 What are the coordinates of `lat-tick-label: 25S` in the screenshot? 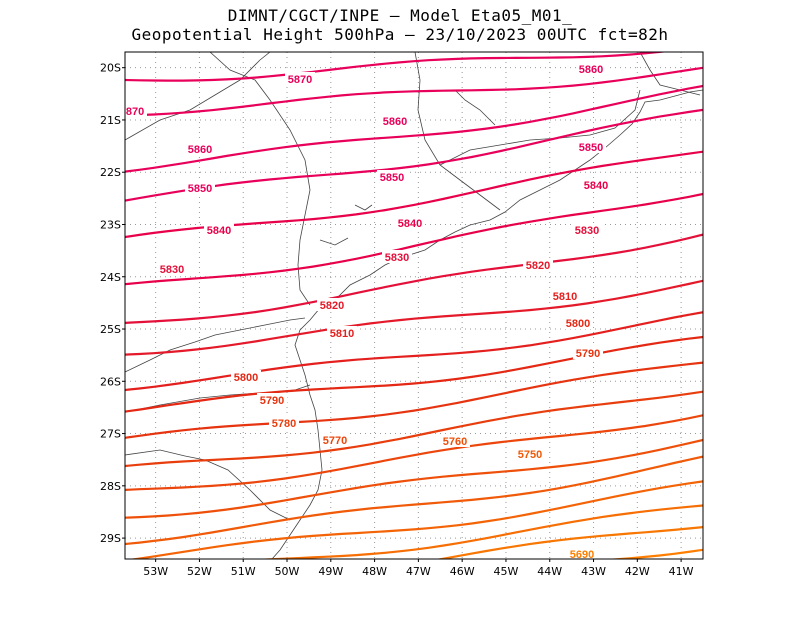 It's located at (110, 329).